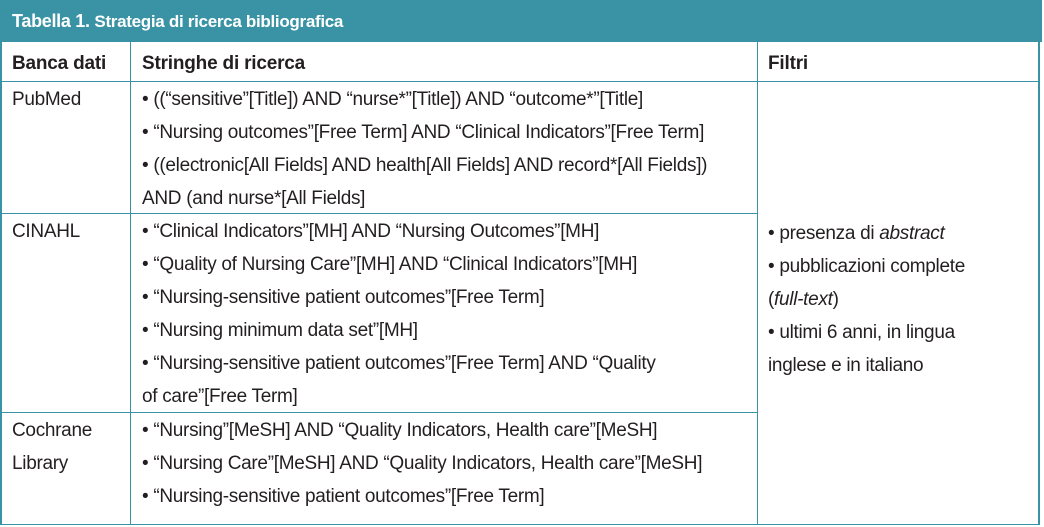  Describe the element at coordinates (59, 63) in the screenshot. I see `header-database: Banca dati` at that location.